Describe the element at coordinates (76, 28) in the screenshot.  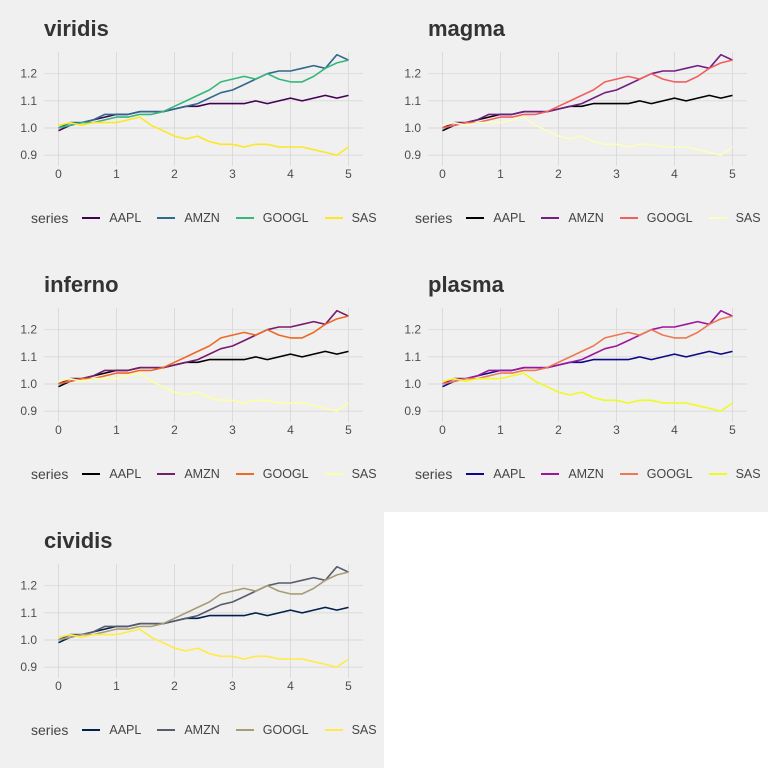
I see `chart-title: viridis` at that location.